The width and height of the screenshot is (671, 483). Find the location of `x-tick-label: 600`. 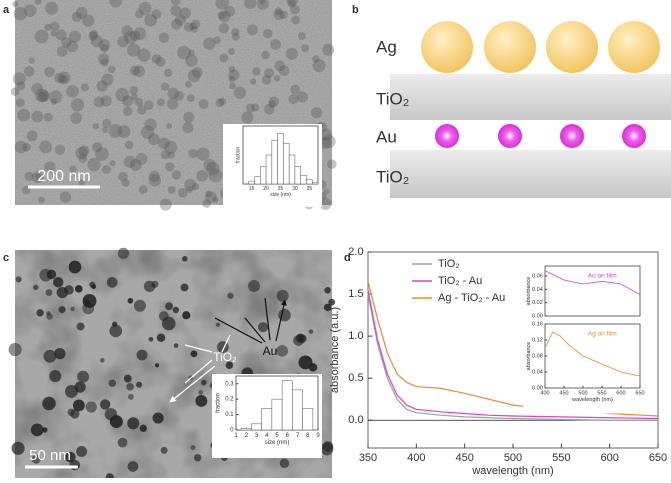

x-tick-label: 600 is located at coordinates (620, 393).